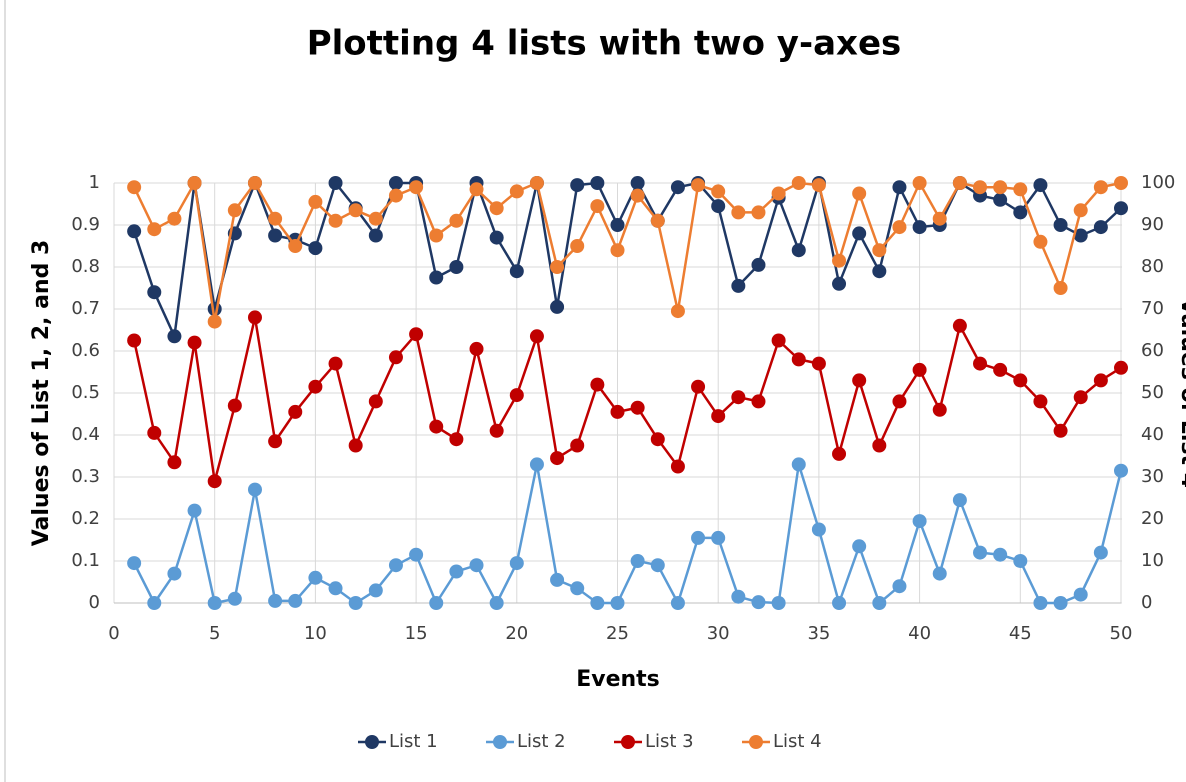  I want to click on y2-tick-label: 70, so click(1152, 308).